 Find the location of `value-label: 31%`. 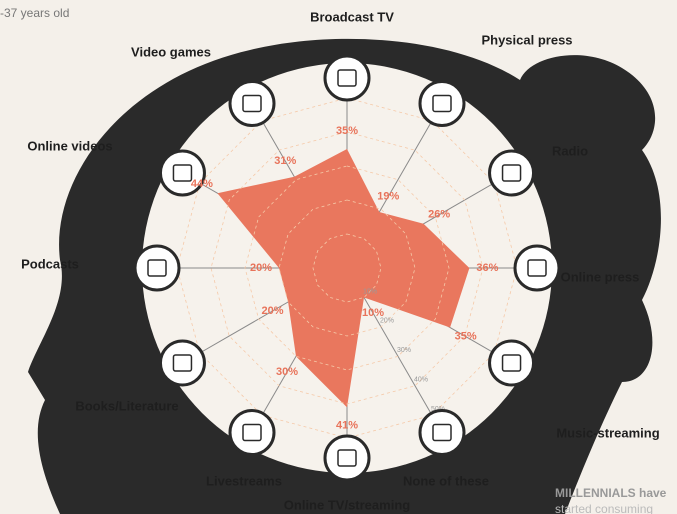

value-label: 31% is located at coordinates (285, 161).